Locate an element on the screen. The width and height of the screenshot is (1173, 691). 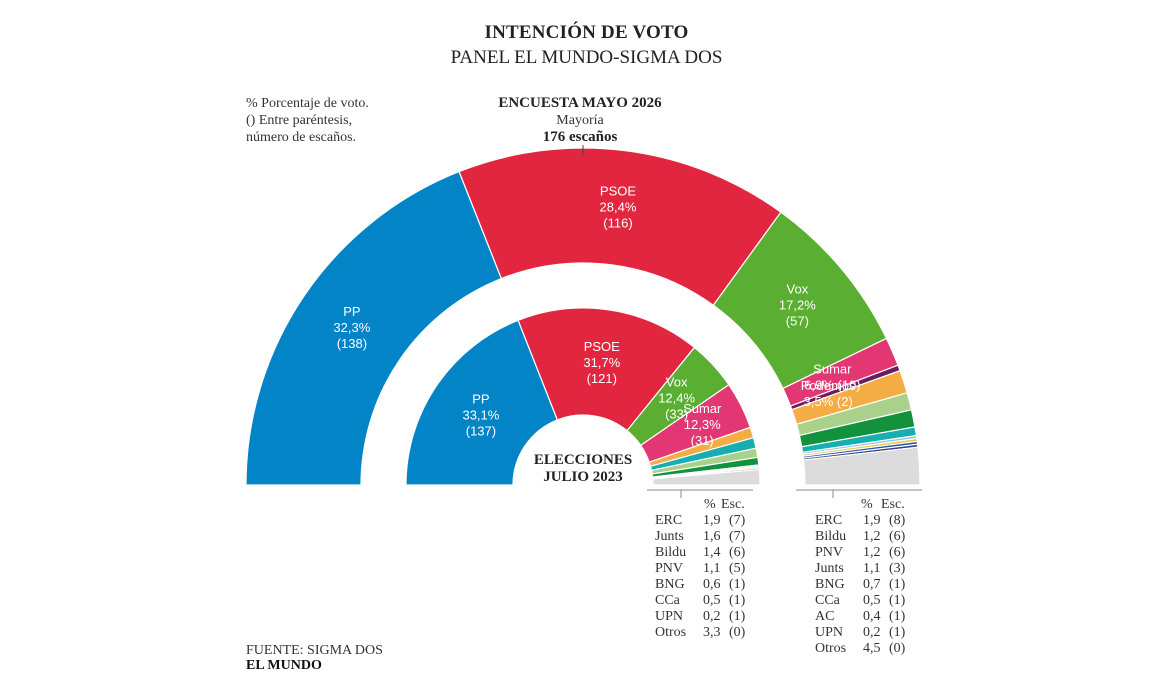
elections-psoe-label: PSOE is located at coordinates (602, 346).